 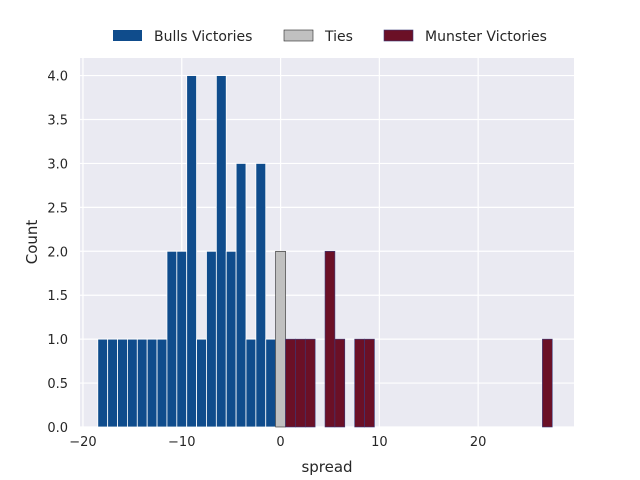 I want to click on y-tick-label: 0.0, so click(x=57, y=428).